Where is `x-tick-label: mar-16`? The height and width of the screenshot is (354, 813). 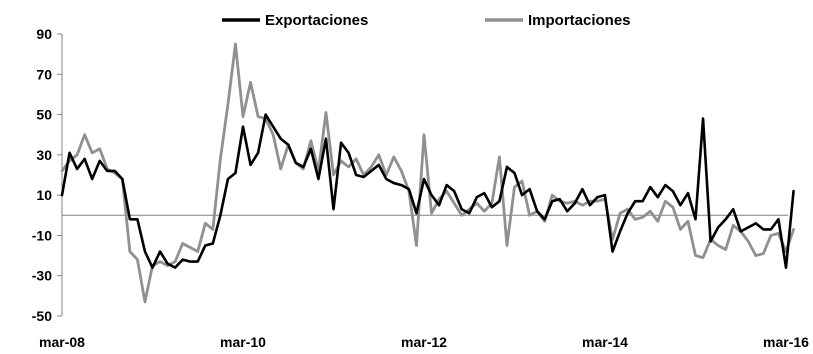 x-tick-label: mar-16 is located at coordinates (786, 342).